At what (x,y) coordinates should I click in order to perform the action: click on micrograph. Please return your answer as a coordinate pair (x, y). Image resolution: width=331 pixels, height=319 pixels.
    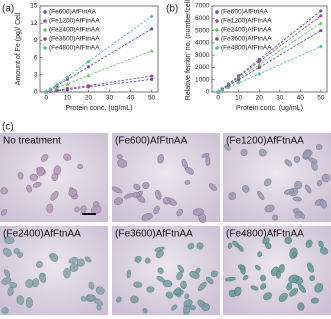
    Looking at the image, I should click on (165, 178).